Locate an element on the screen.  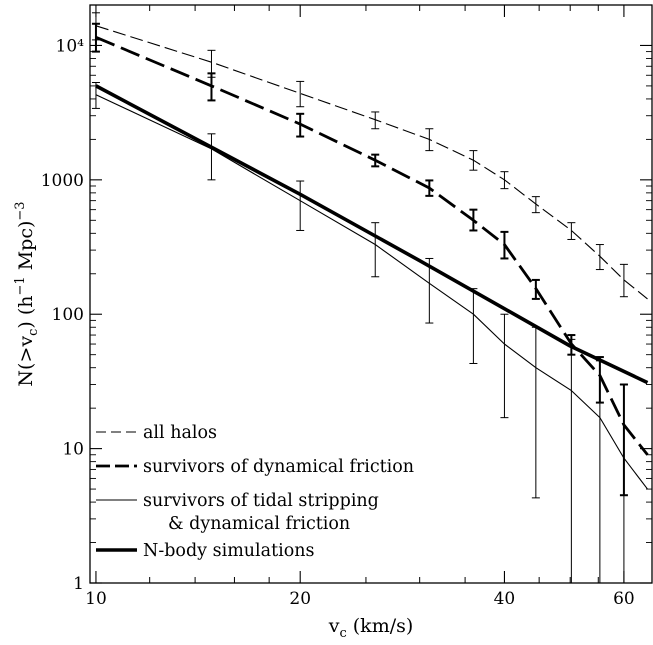
legend-label-4: N-body simulations is located at coordinates (229, 551).